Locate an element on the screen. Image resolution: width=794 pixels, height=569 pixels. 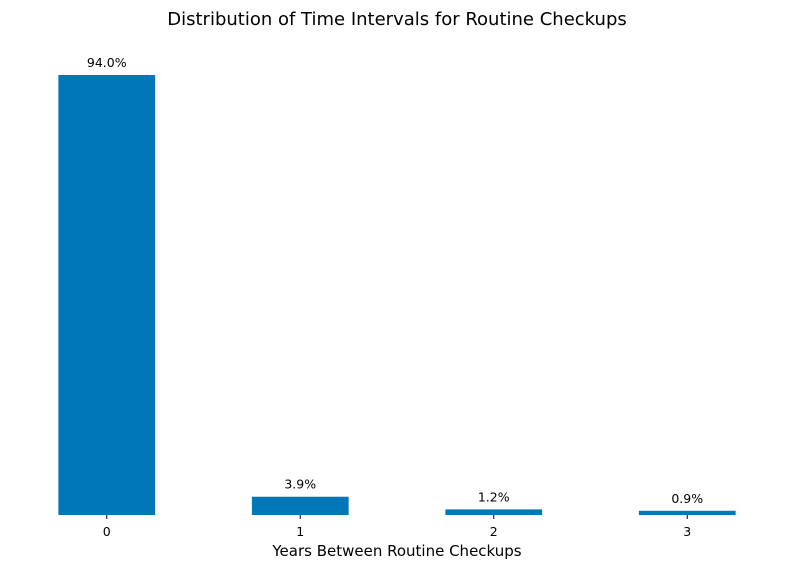
data-label-1: 3.9% is located at coordinates (300, 484).